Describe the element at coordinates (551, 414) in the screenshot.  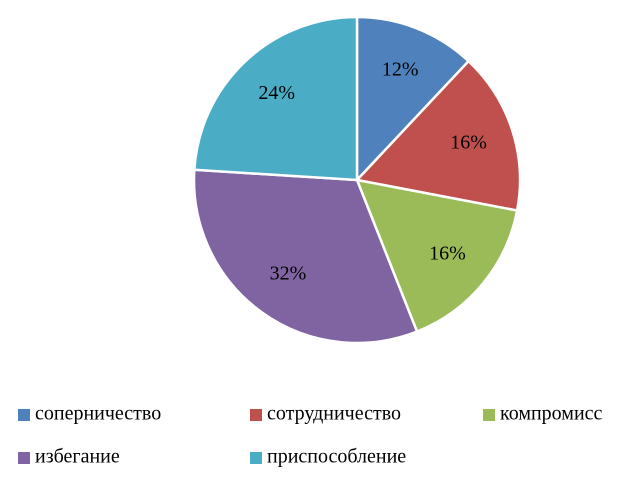
I see `legend-label: компромисс` at that location.